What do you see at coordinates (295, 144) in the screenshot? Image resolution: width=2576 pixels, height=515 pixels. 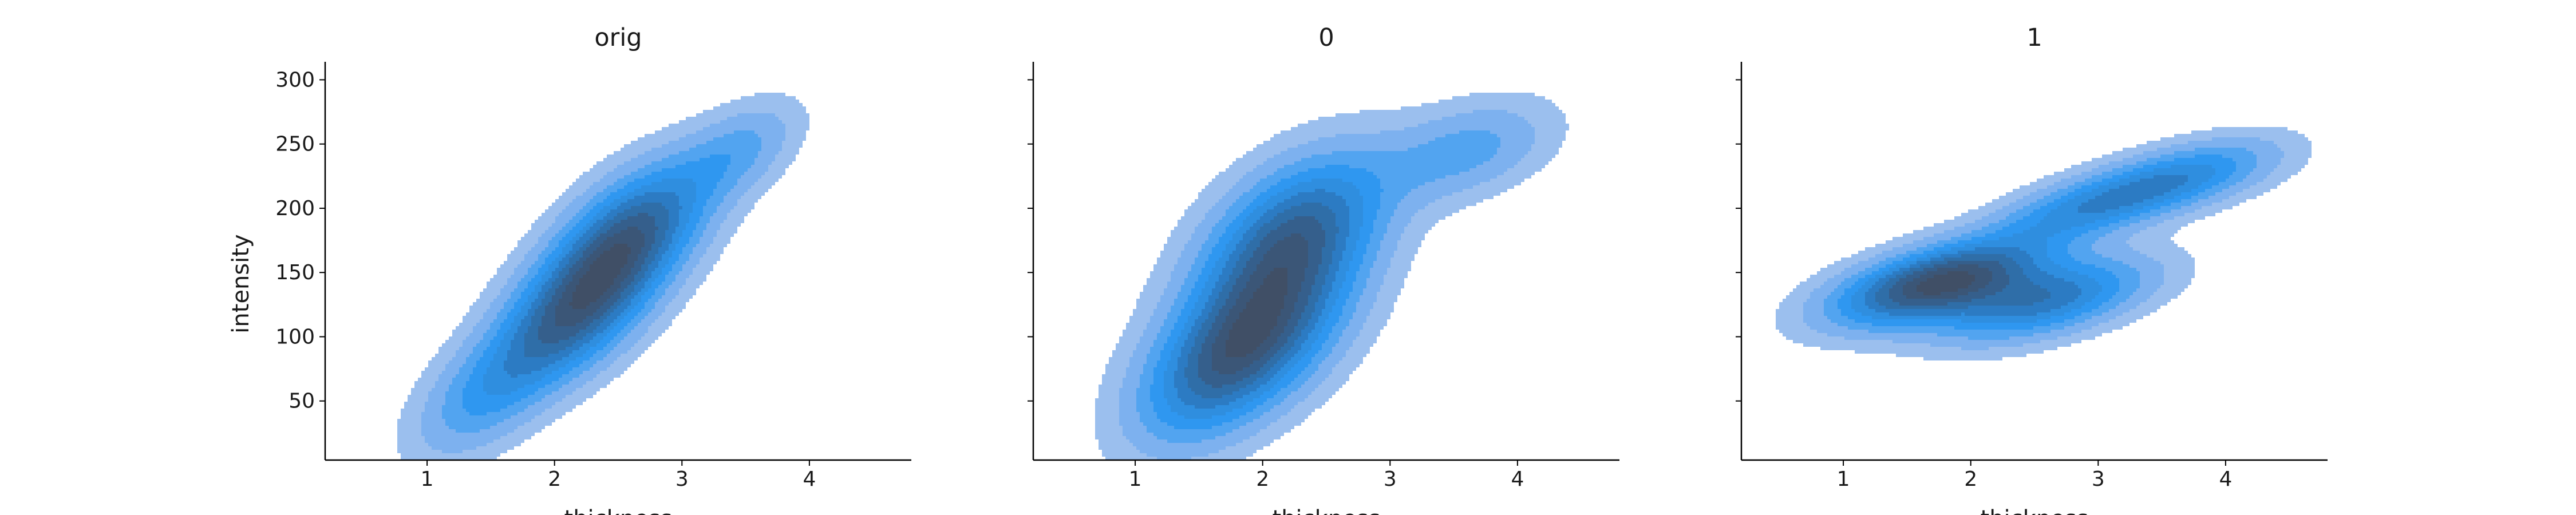 I see `y-tick-label: 250` at bounding box center [295, 144].